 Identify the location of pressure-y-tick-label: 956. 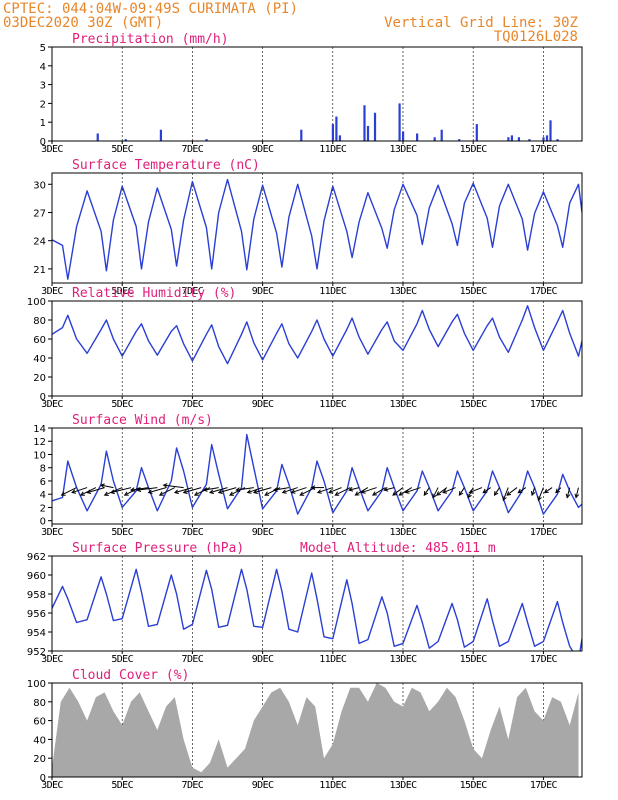
(36, 614).